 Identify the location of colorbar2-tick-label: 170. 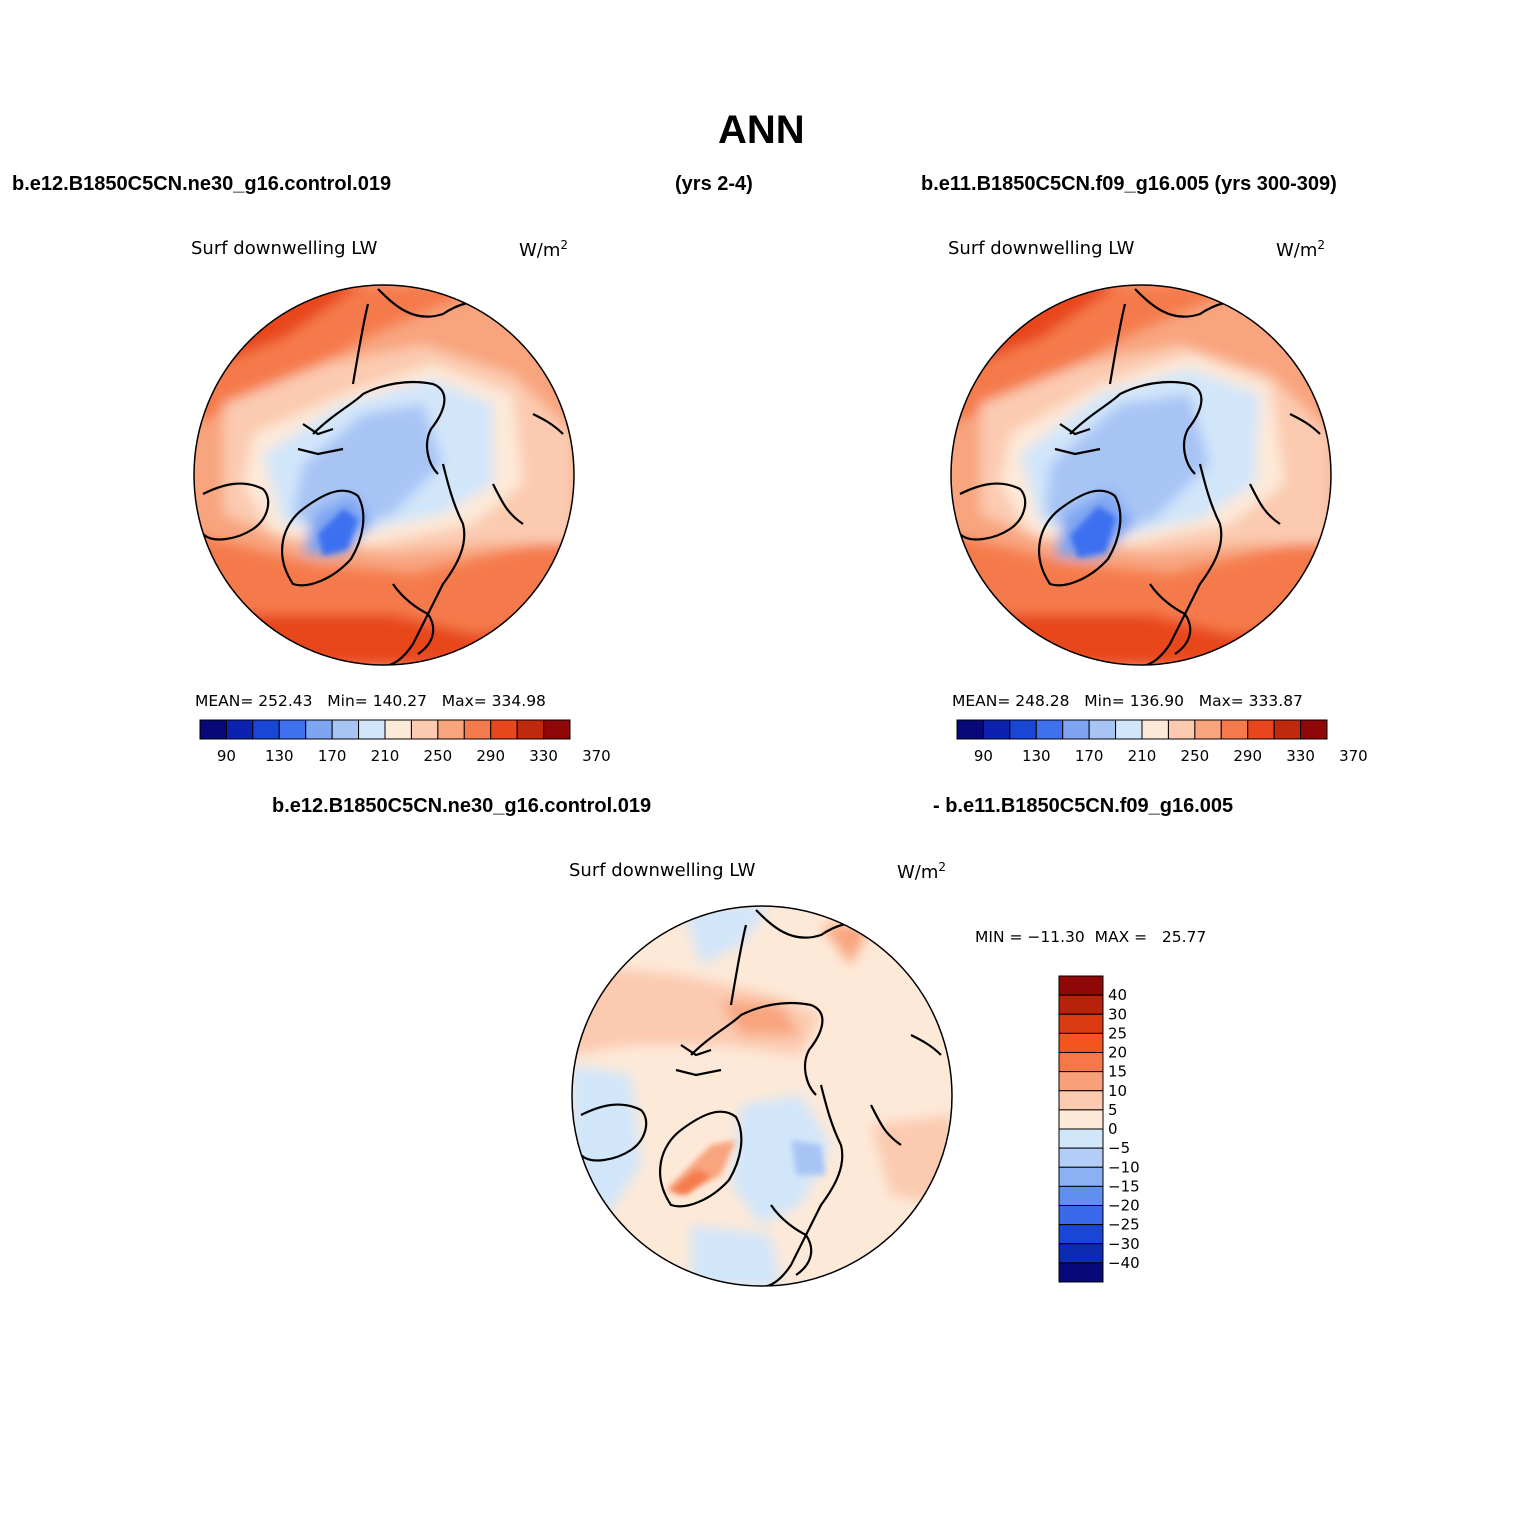
(1089, 756).